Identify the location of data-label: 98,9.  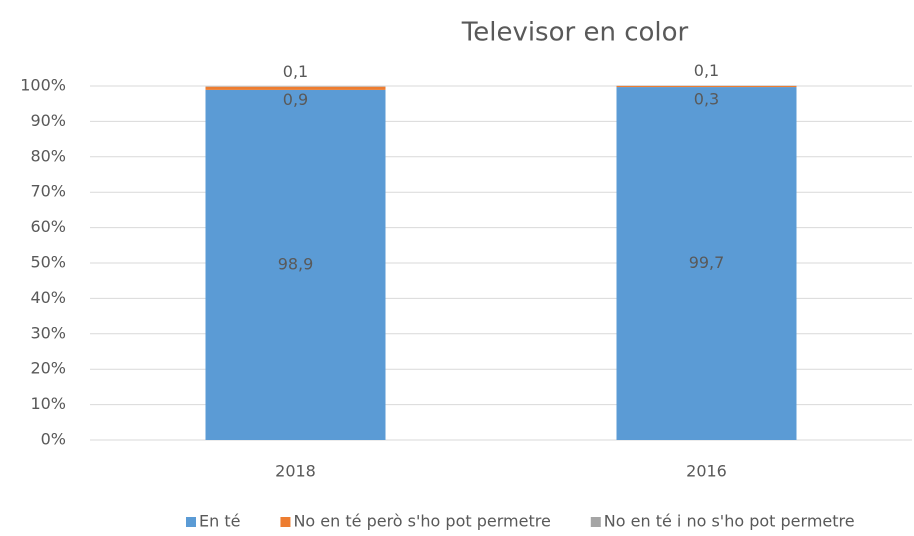
(296, 263).